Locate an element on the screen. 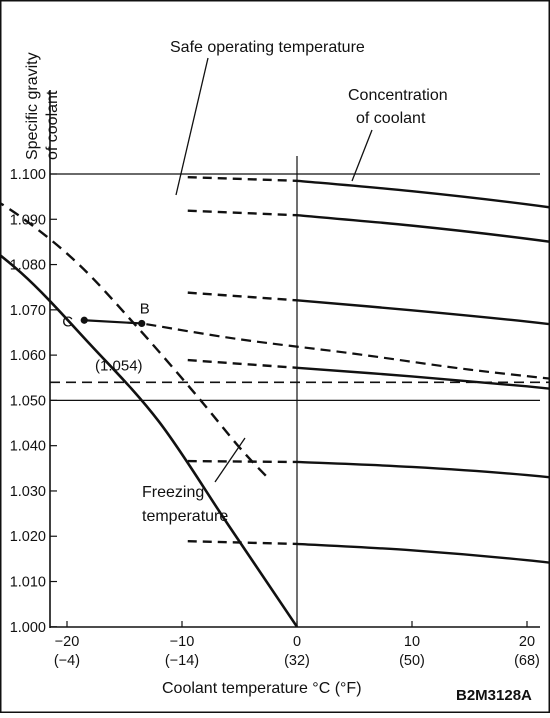 The image size is (550, 718). x-axis-title: Coolant temperature °C (°F) is located at coordinates (262, 688).